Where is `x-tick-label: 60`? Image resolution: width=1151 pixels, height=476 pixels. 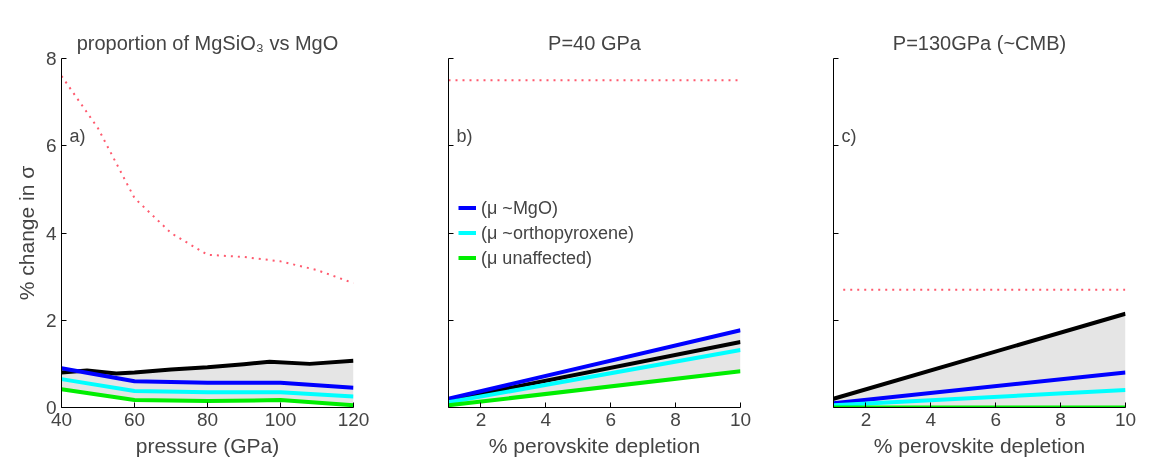
x-tick-label: 60 is located at coordinates (134, 419).